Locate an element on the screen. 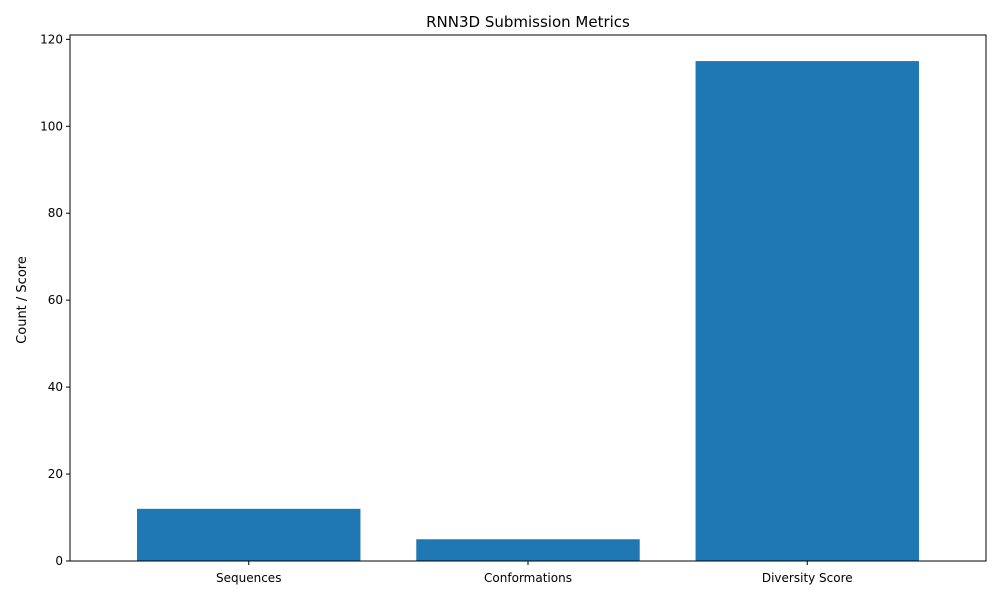  y-tick-label: 100 is located at coordinates (51, 126).